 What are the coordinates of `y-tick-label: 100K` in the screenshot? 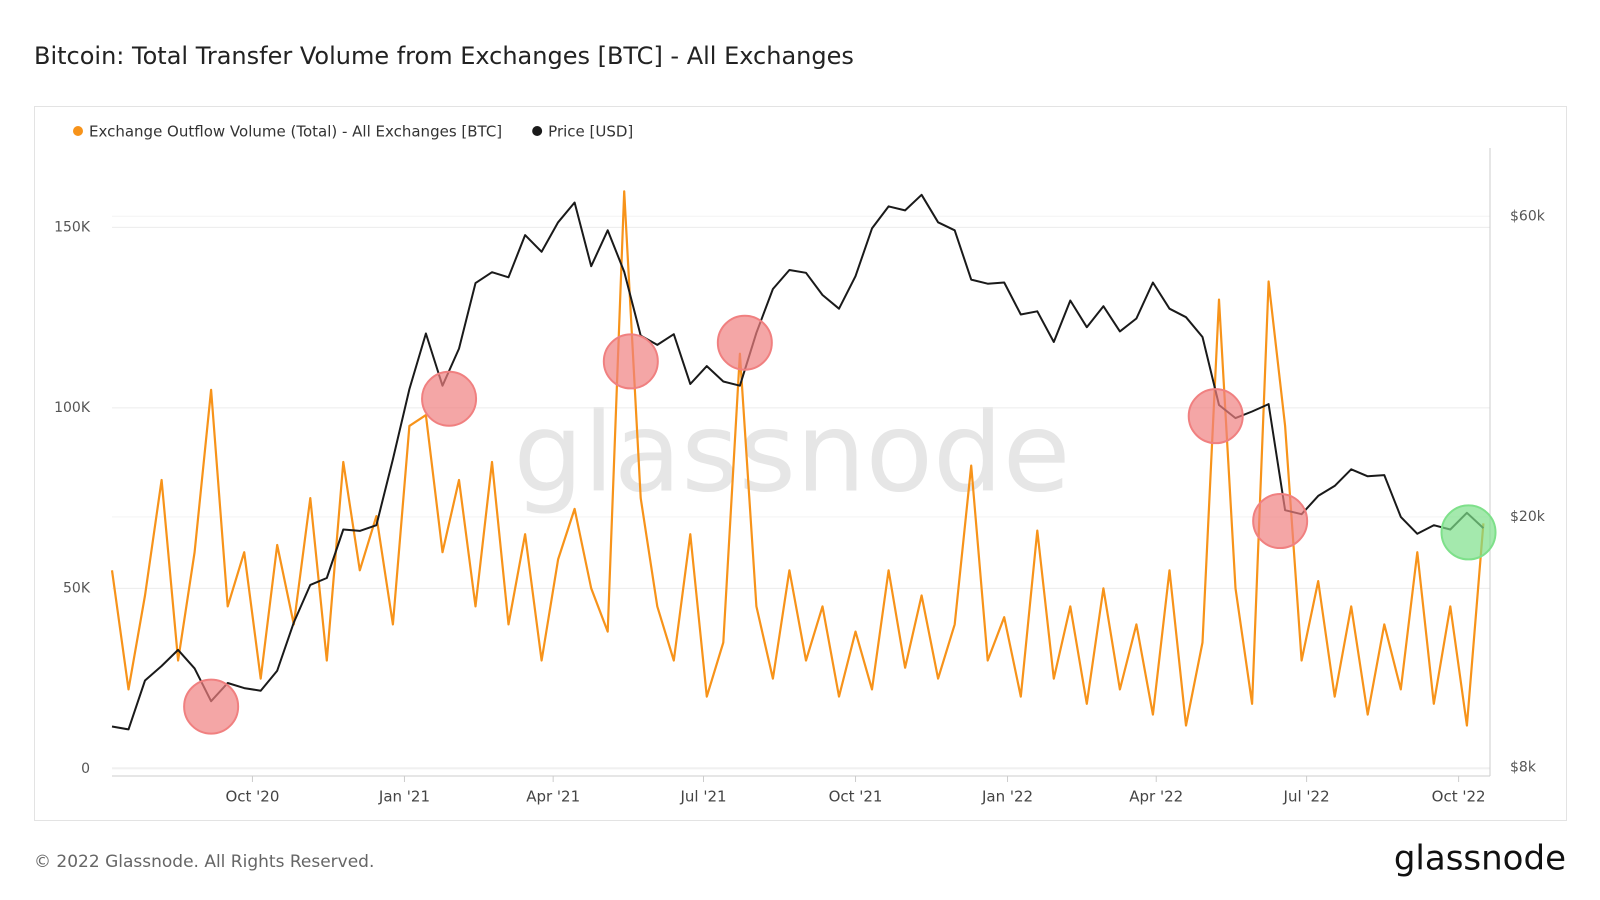 It's located at (72, 408).